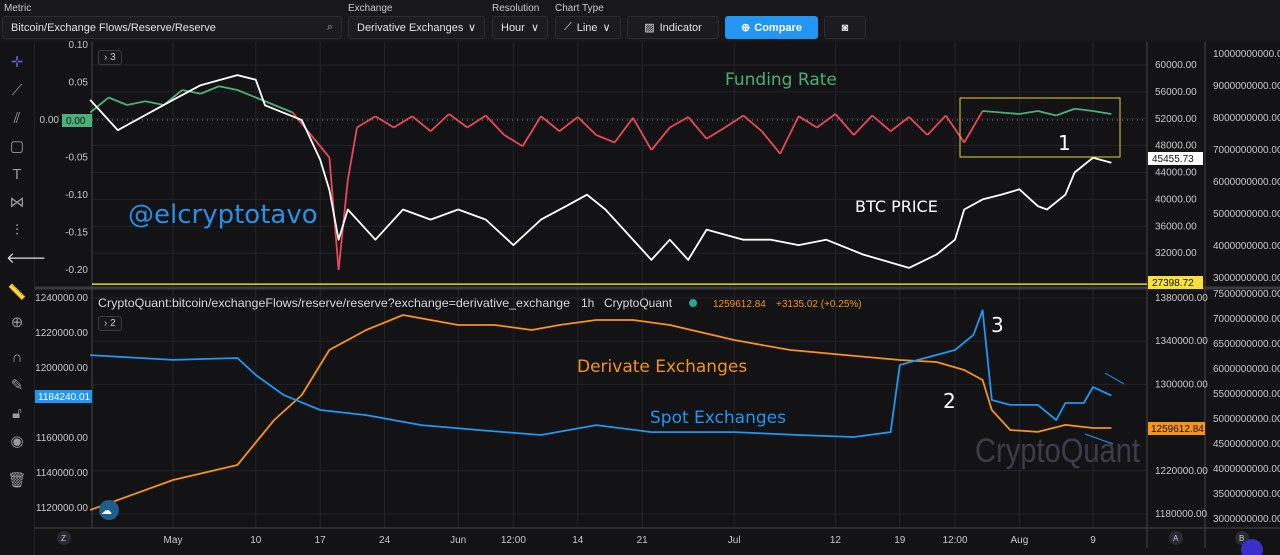 The width and height of the screenshot is (1280, 555). What do you see at coordinates (534, 28) in the screenshot?
I see `chevron-down-icon: ∨` at bounding box center [534, 28].